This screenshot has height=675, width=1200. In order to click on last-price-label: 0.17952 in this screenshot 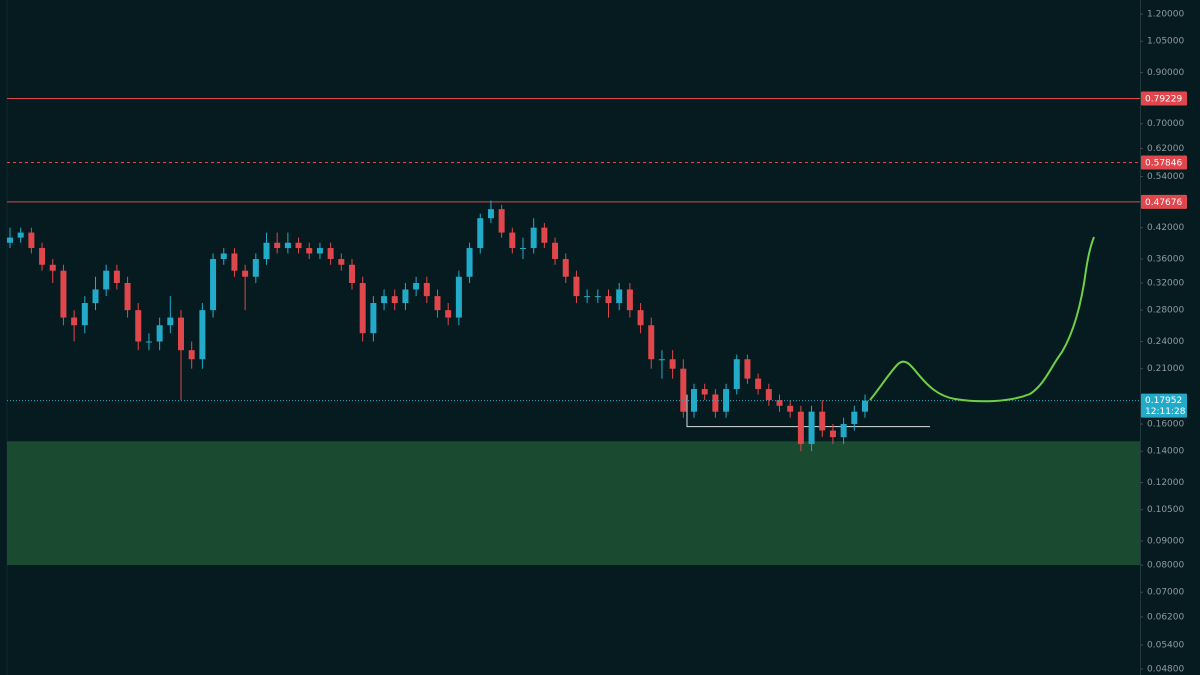, I will do `click(1163, 401)`.